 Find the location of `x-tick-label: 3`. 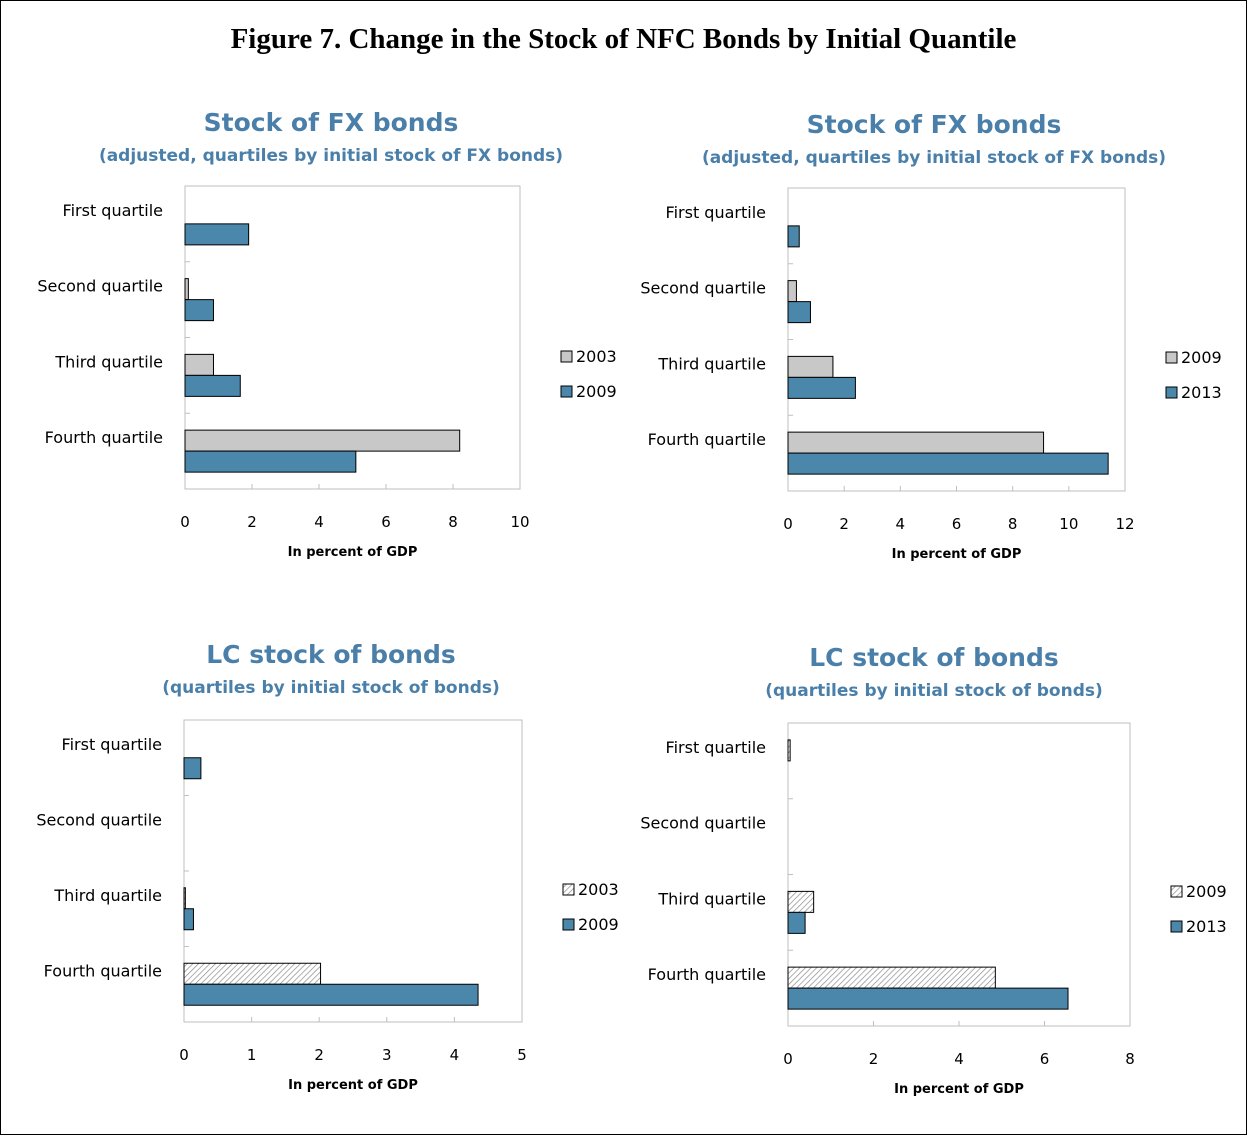

x-tick-label: 3 is located at coordinates (387, 1055).